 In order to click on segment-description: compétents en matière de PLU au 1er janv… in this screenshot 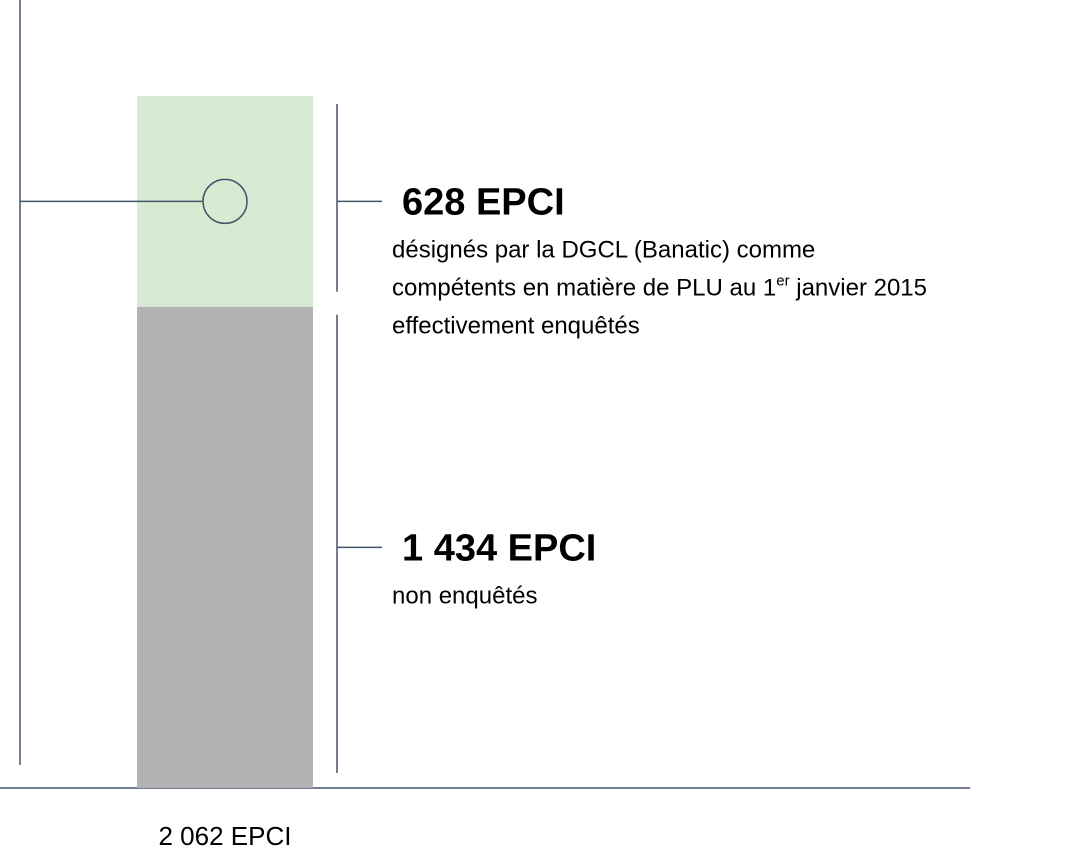, I will do `click(659, 286)`.